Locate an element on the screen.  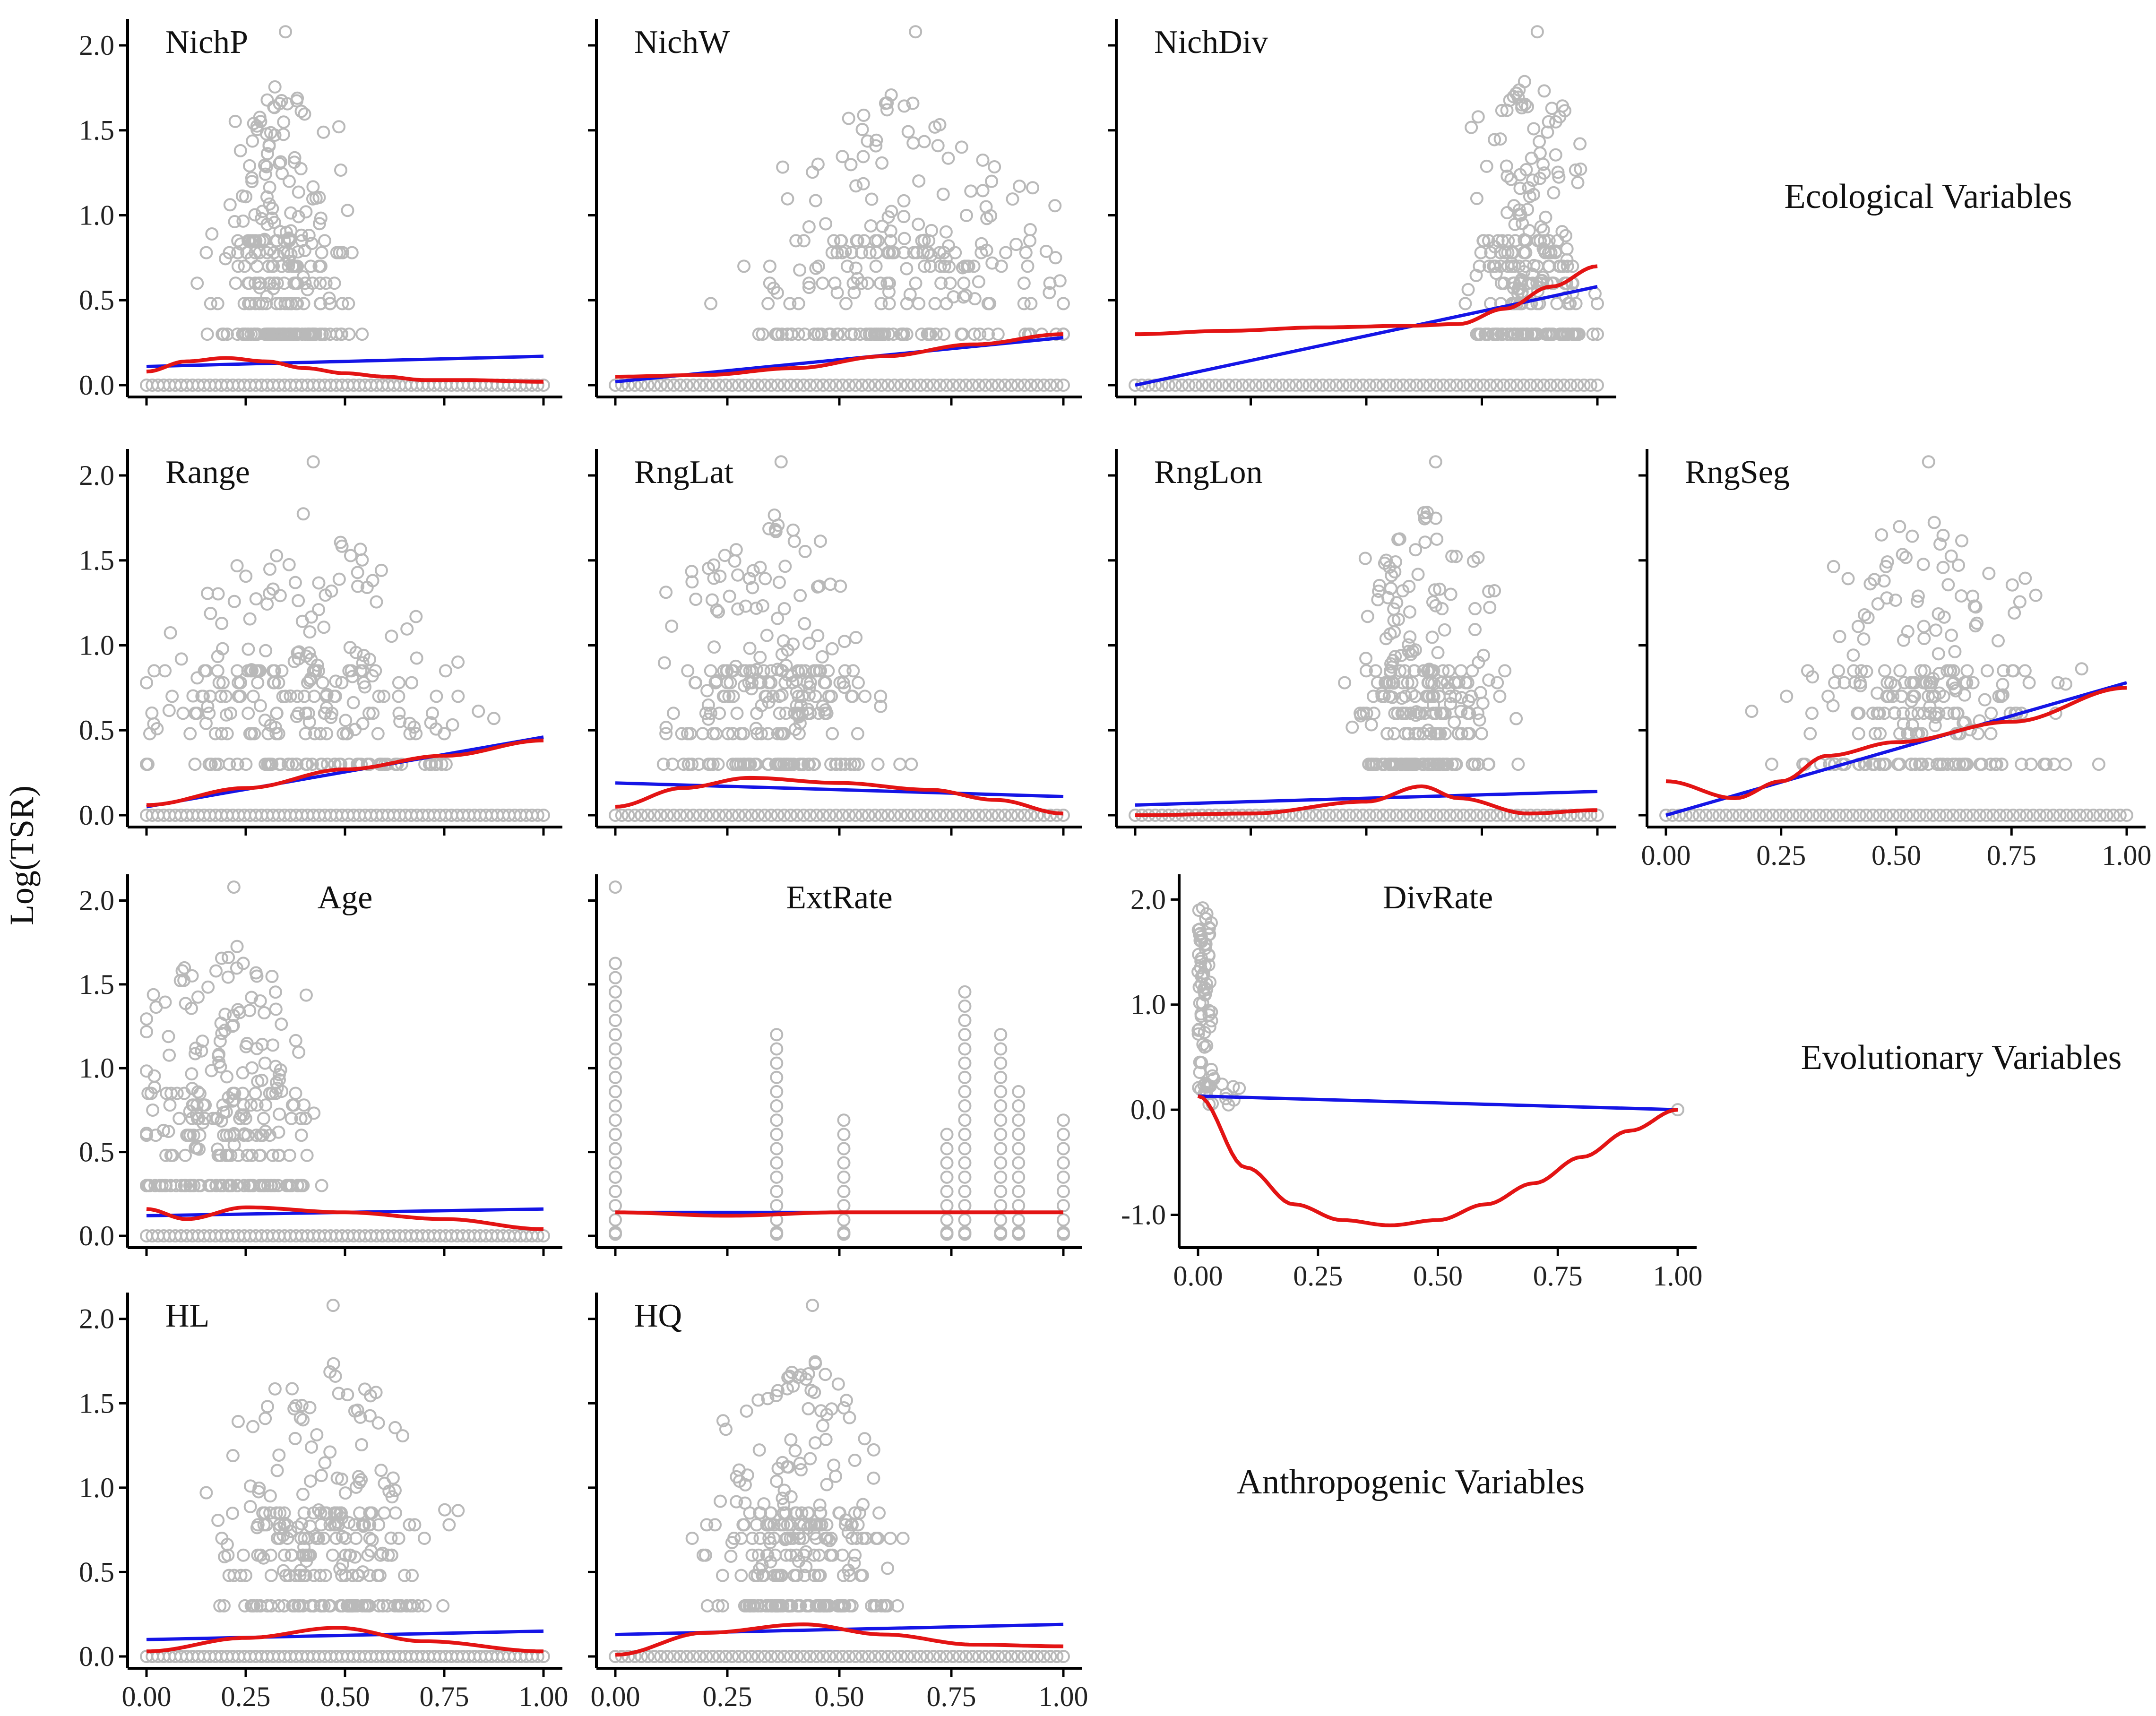
points-rnglon is located at coordinates (1367, 638).